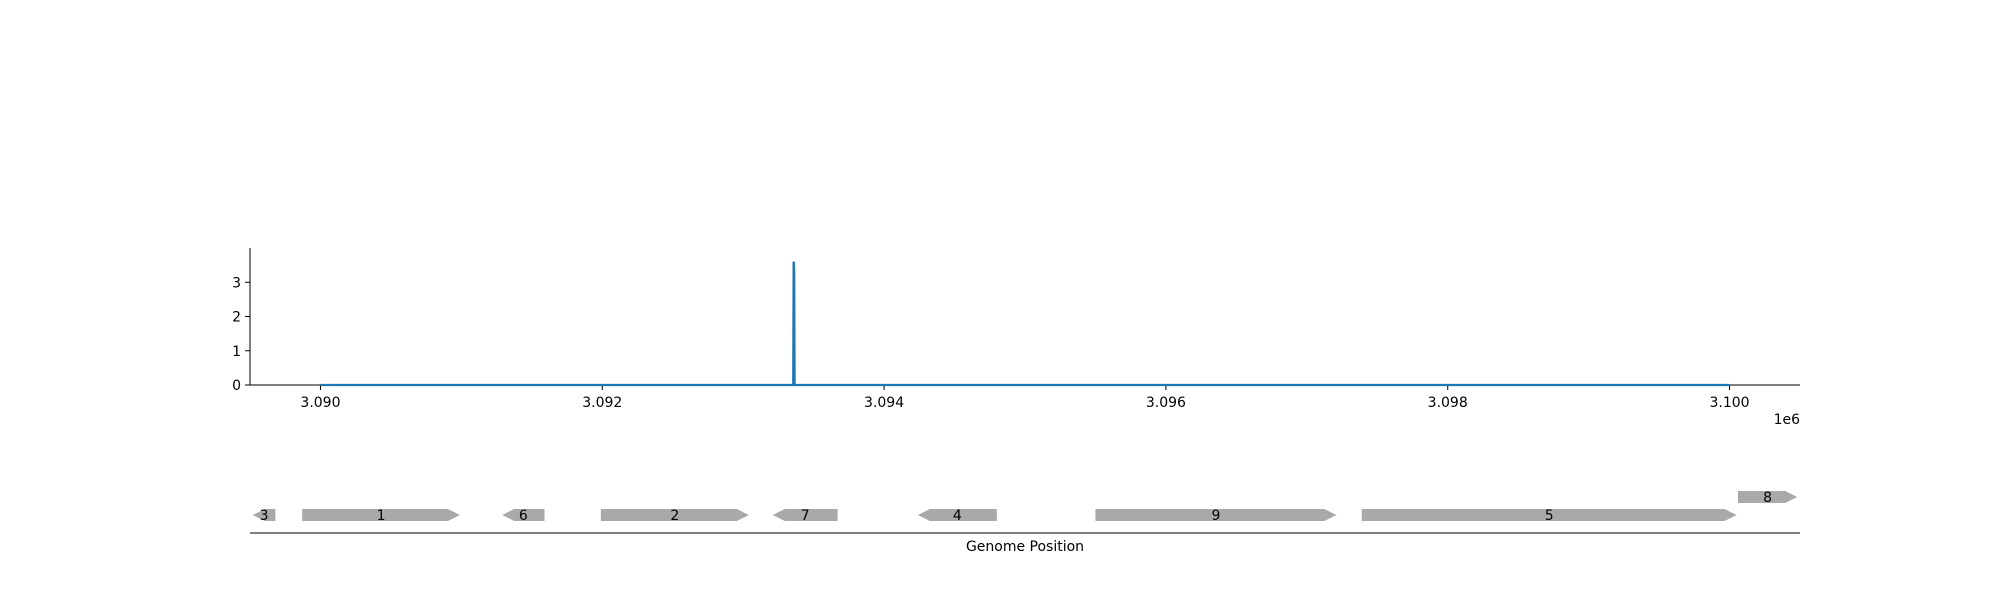 The image size is (2000, 600). I want to click on x-tick-label: 3.100, so click(1729, 403).